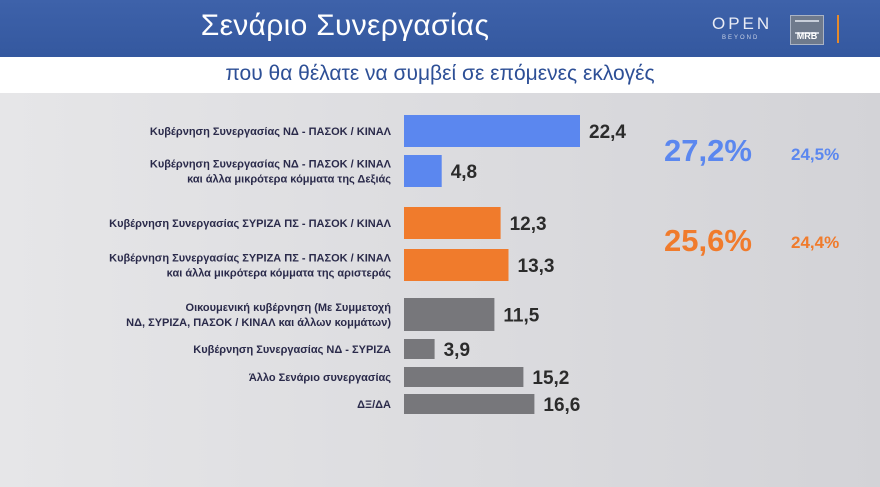  I want to click on bar-value-label-5: 11,5, so click(521, 316).